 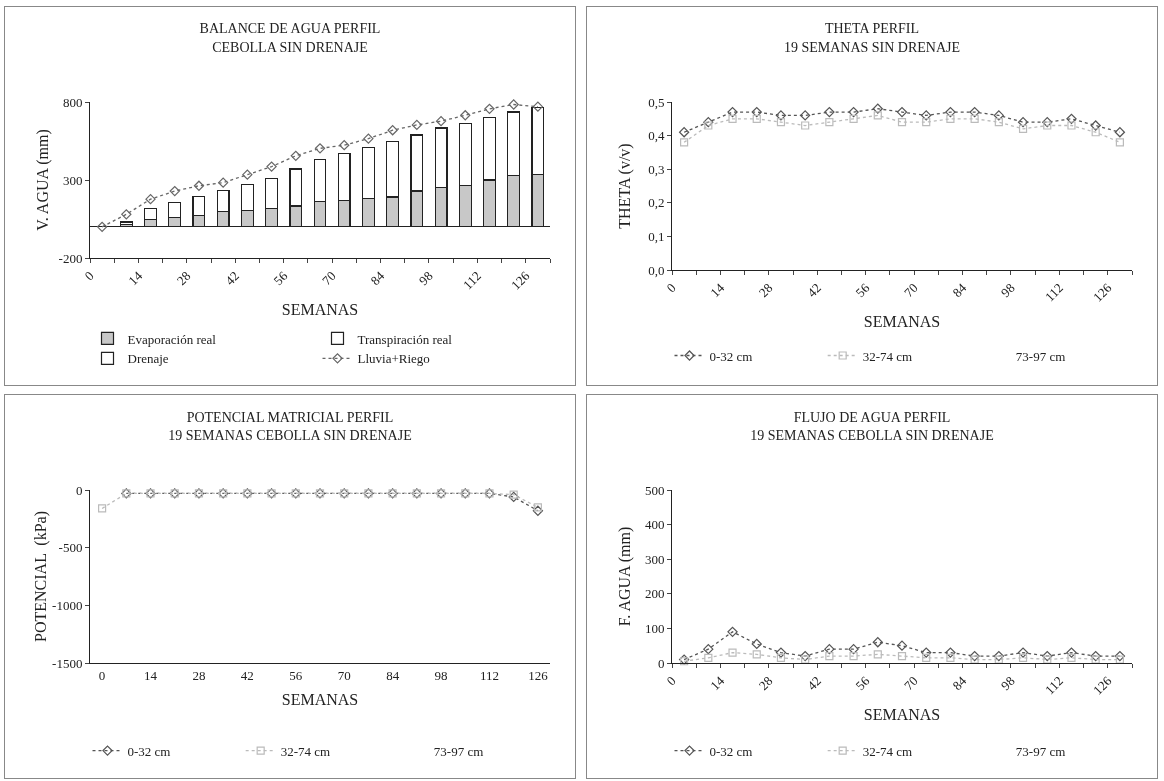 I want to click on y-axis-title: POTENCIAL (kPa), so click(x=41, y=576).